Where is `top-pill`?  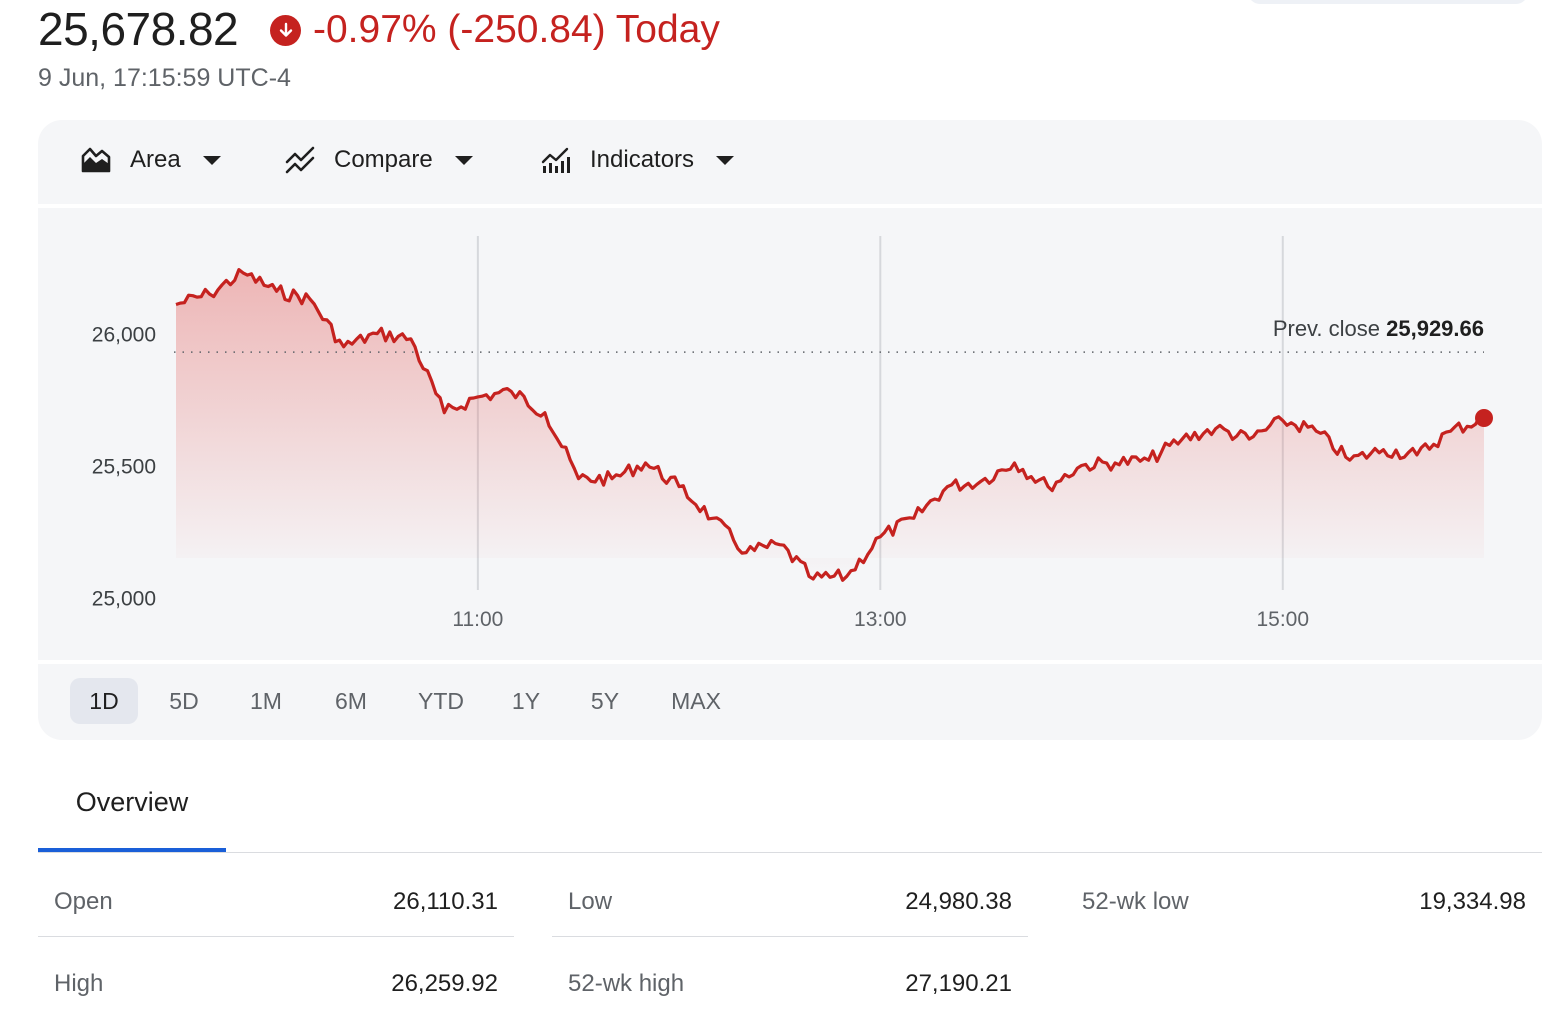 top-pill is located at coordinates (1388, 2).